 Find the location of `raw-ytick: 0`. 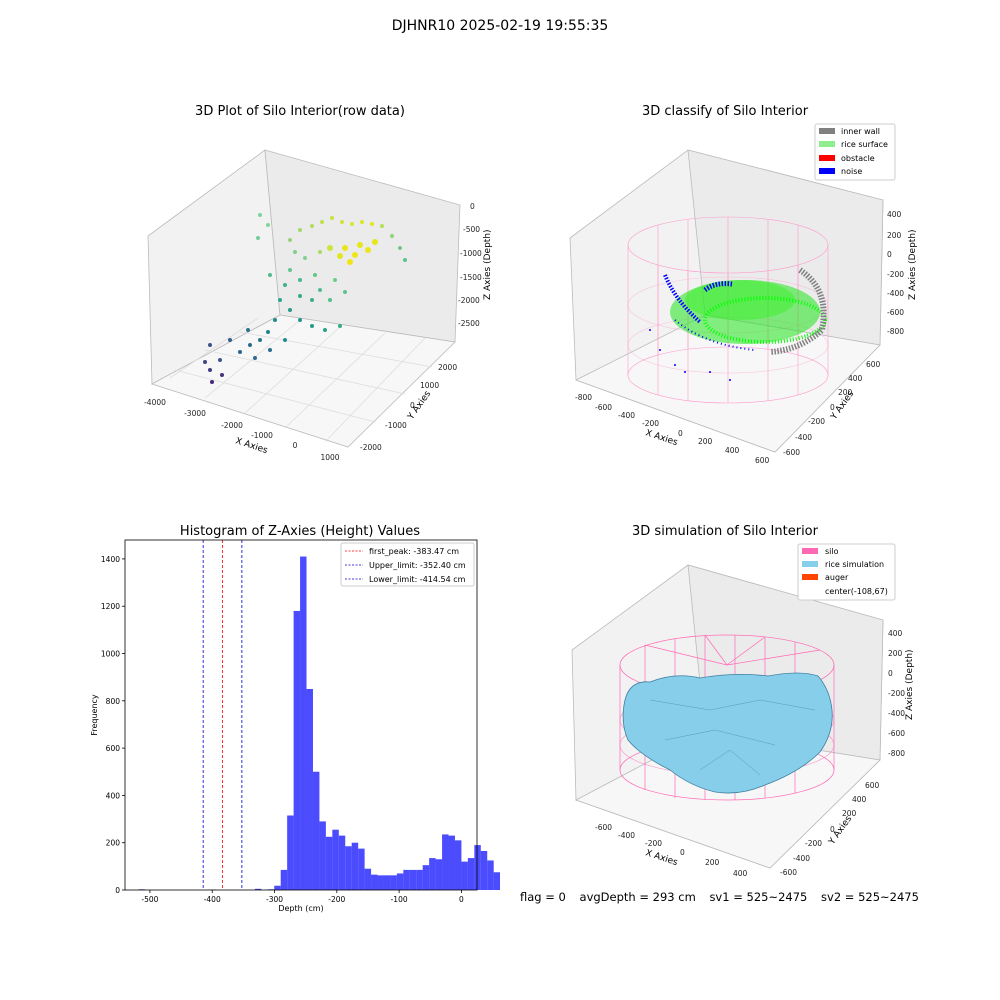

raw-ytick: 0 is located at coordinates (412, 405).